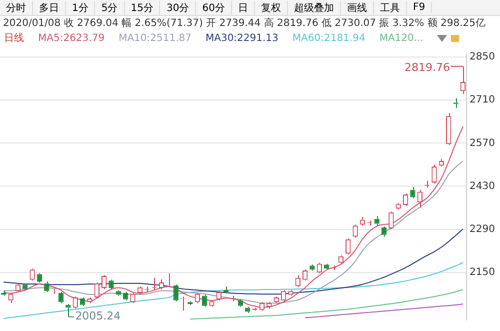 This screenshot has width=500, height=331. I want to click on chart-title: 2020/01/08 收 2769.04 幅 2.65%(71.37) 开 2739.44 高 2819.76 低 2730.07 振 3.32% 额 298.25亿, so click(244, 23).